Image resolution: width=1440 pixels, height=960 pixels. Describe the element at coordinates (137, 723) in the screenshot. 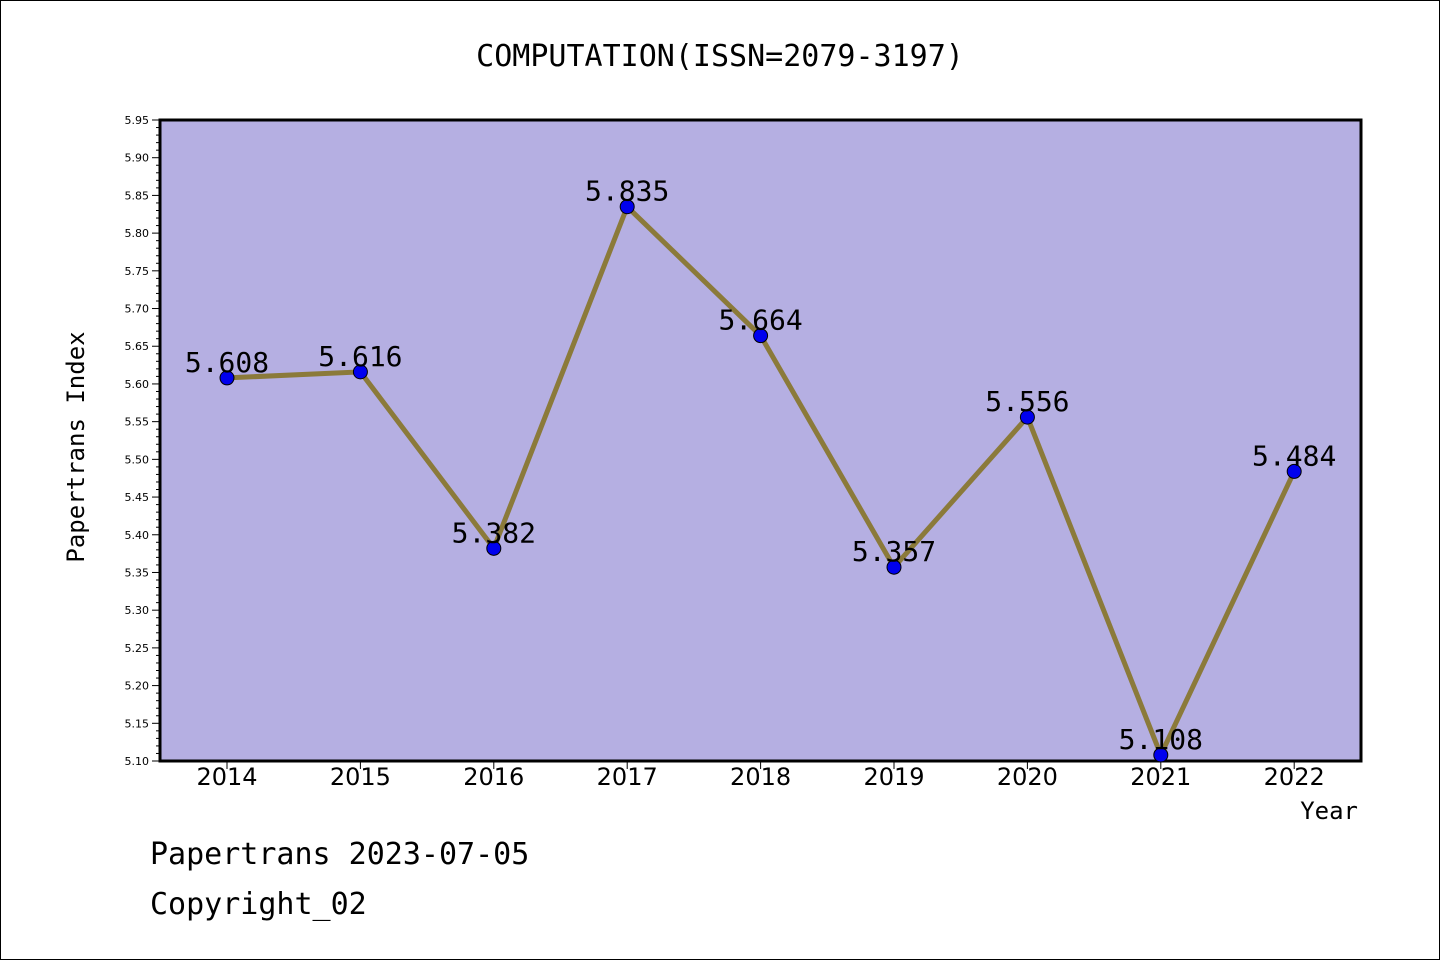

I see `y-tick-label: 5.15` at that location.